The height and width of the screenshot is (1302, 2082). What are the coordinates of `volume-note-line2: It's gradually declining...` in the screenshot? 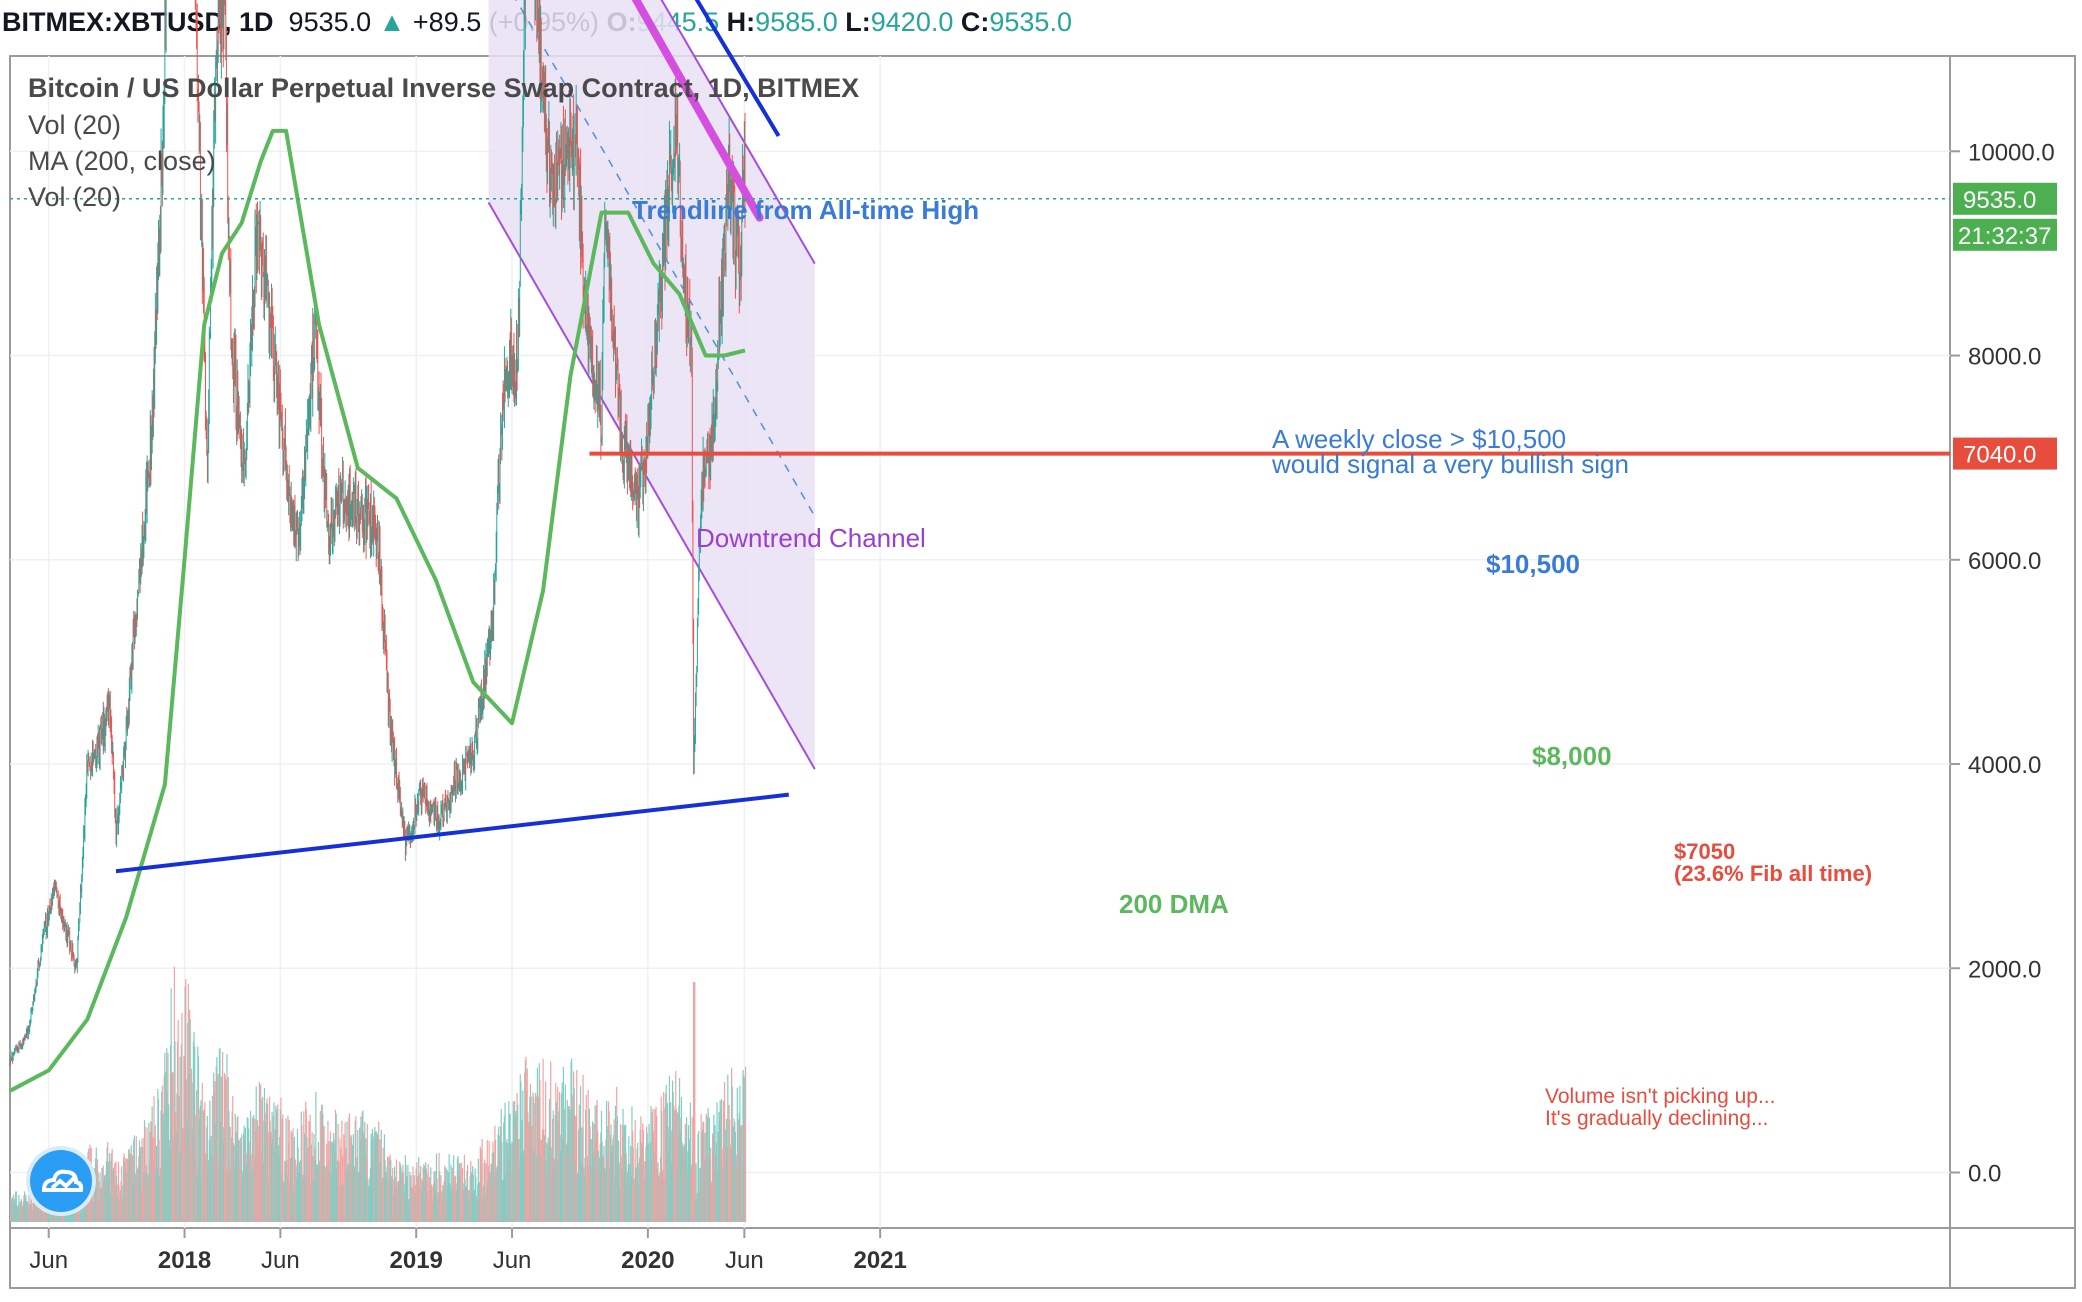 It's located at (1656, 1118).